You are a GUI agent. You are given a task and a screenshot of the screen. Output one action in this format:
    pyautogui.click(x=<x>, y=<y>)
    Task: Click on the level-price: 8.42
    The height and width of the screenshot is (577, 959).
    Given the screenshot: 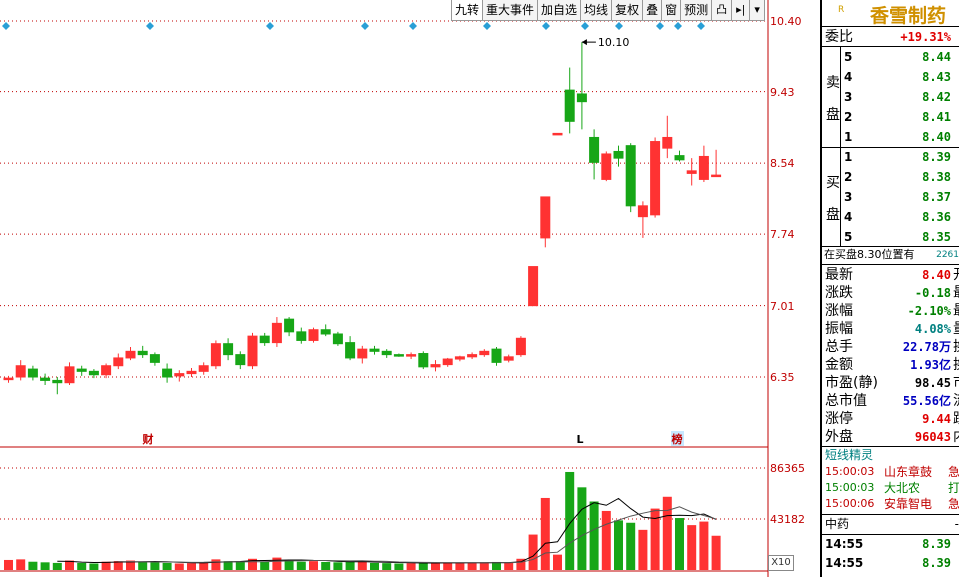 What is the action you would take?
    pyautogui.click(x=936, y=97)
    